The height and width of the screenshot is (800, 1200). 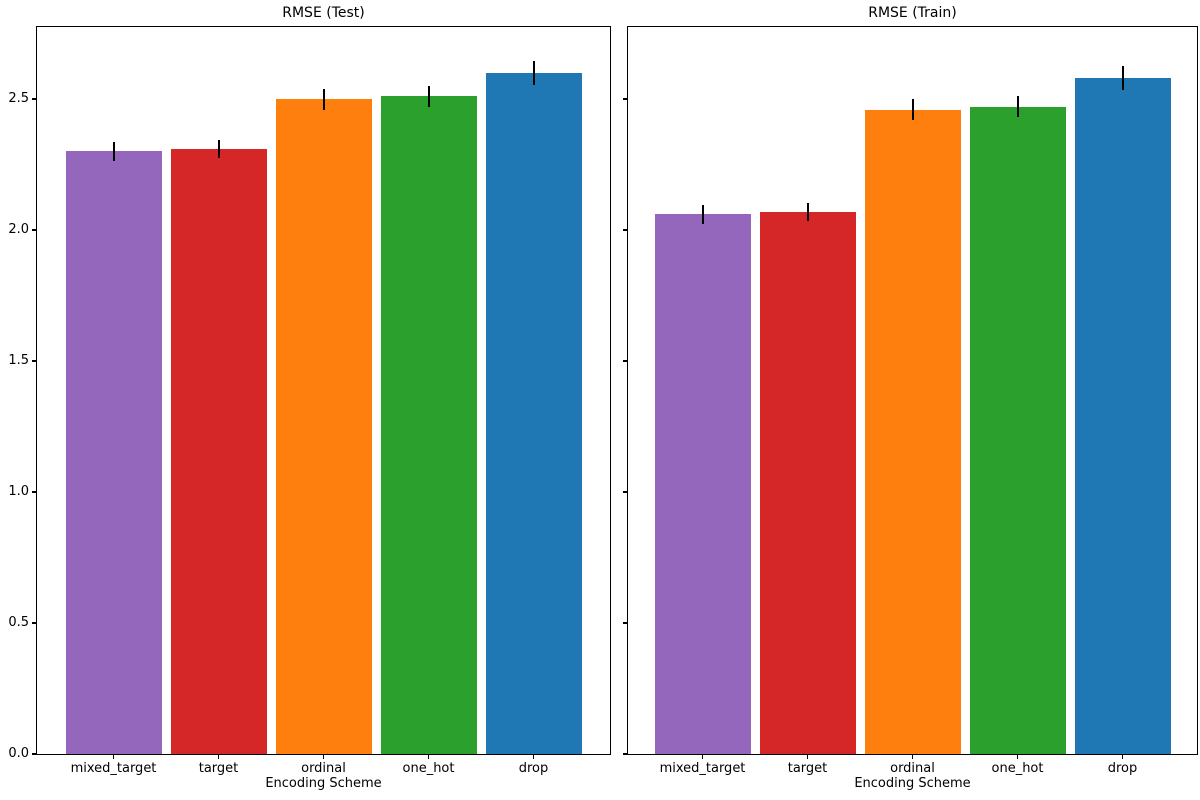 I want to click on y-tick-label: 1.5, so click(x=18, y=361).